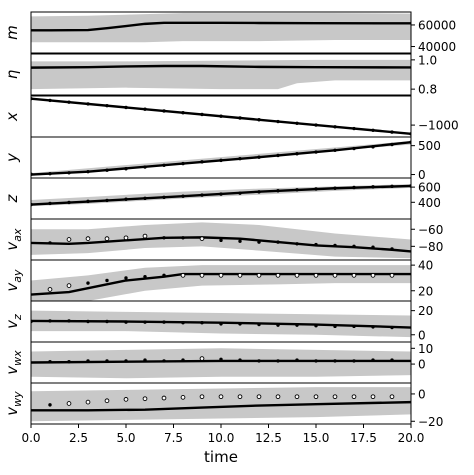  I want to click on series-line-vax, so click(221, 244).